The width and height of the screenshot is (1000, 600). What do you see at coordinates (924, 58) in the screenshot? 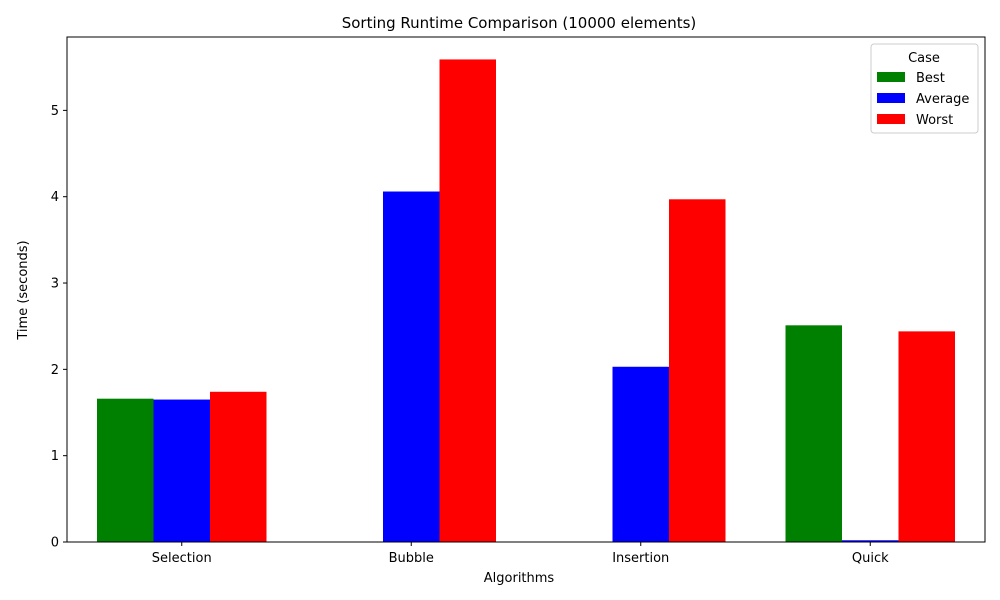
I see `legend-title: Case` at bounding box center [924, 58].